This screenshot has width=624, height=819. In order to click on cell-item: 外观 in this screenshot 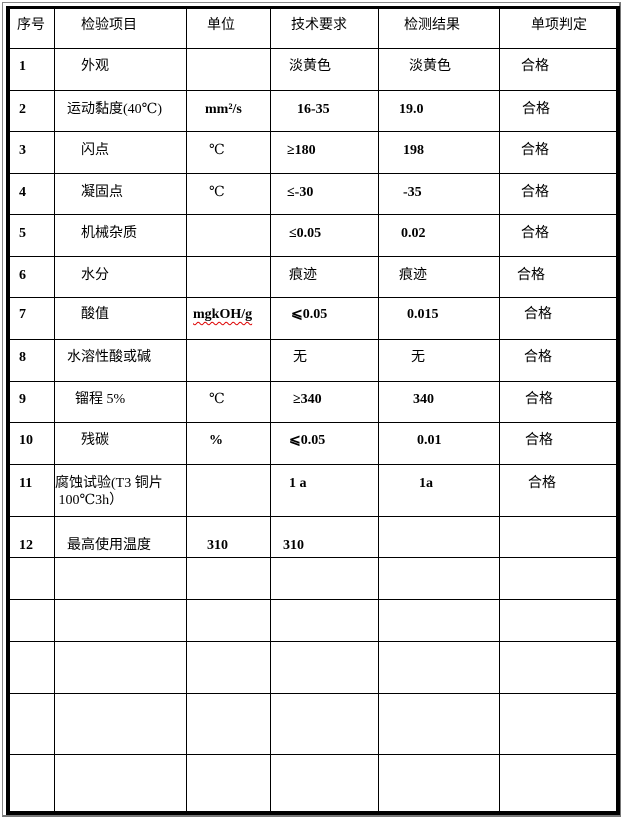, I will do `click(120, 69)`.